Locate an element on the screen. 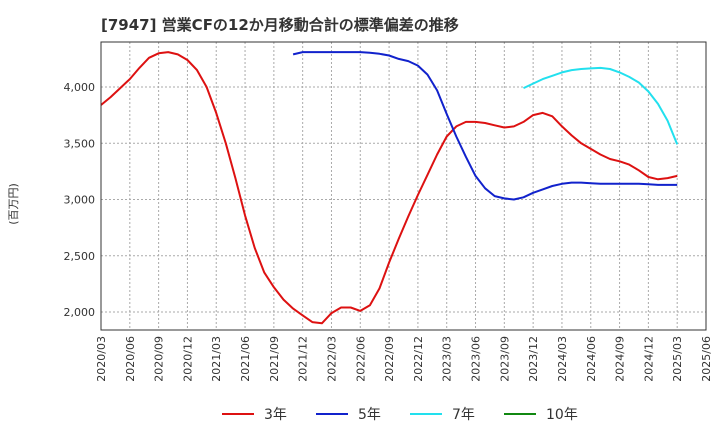 The width and height of the screenshot is (720, 440). x-tick-label: 2020/12 is located at coordinates (187, 359).